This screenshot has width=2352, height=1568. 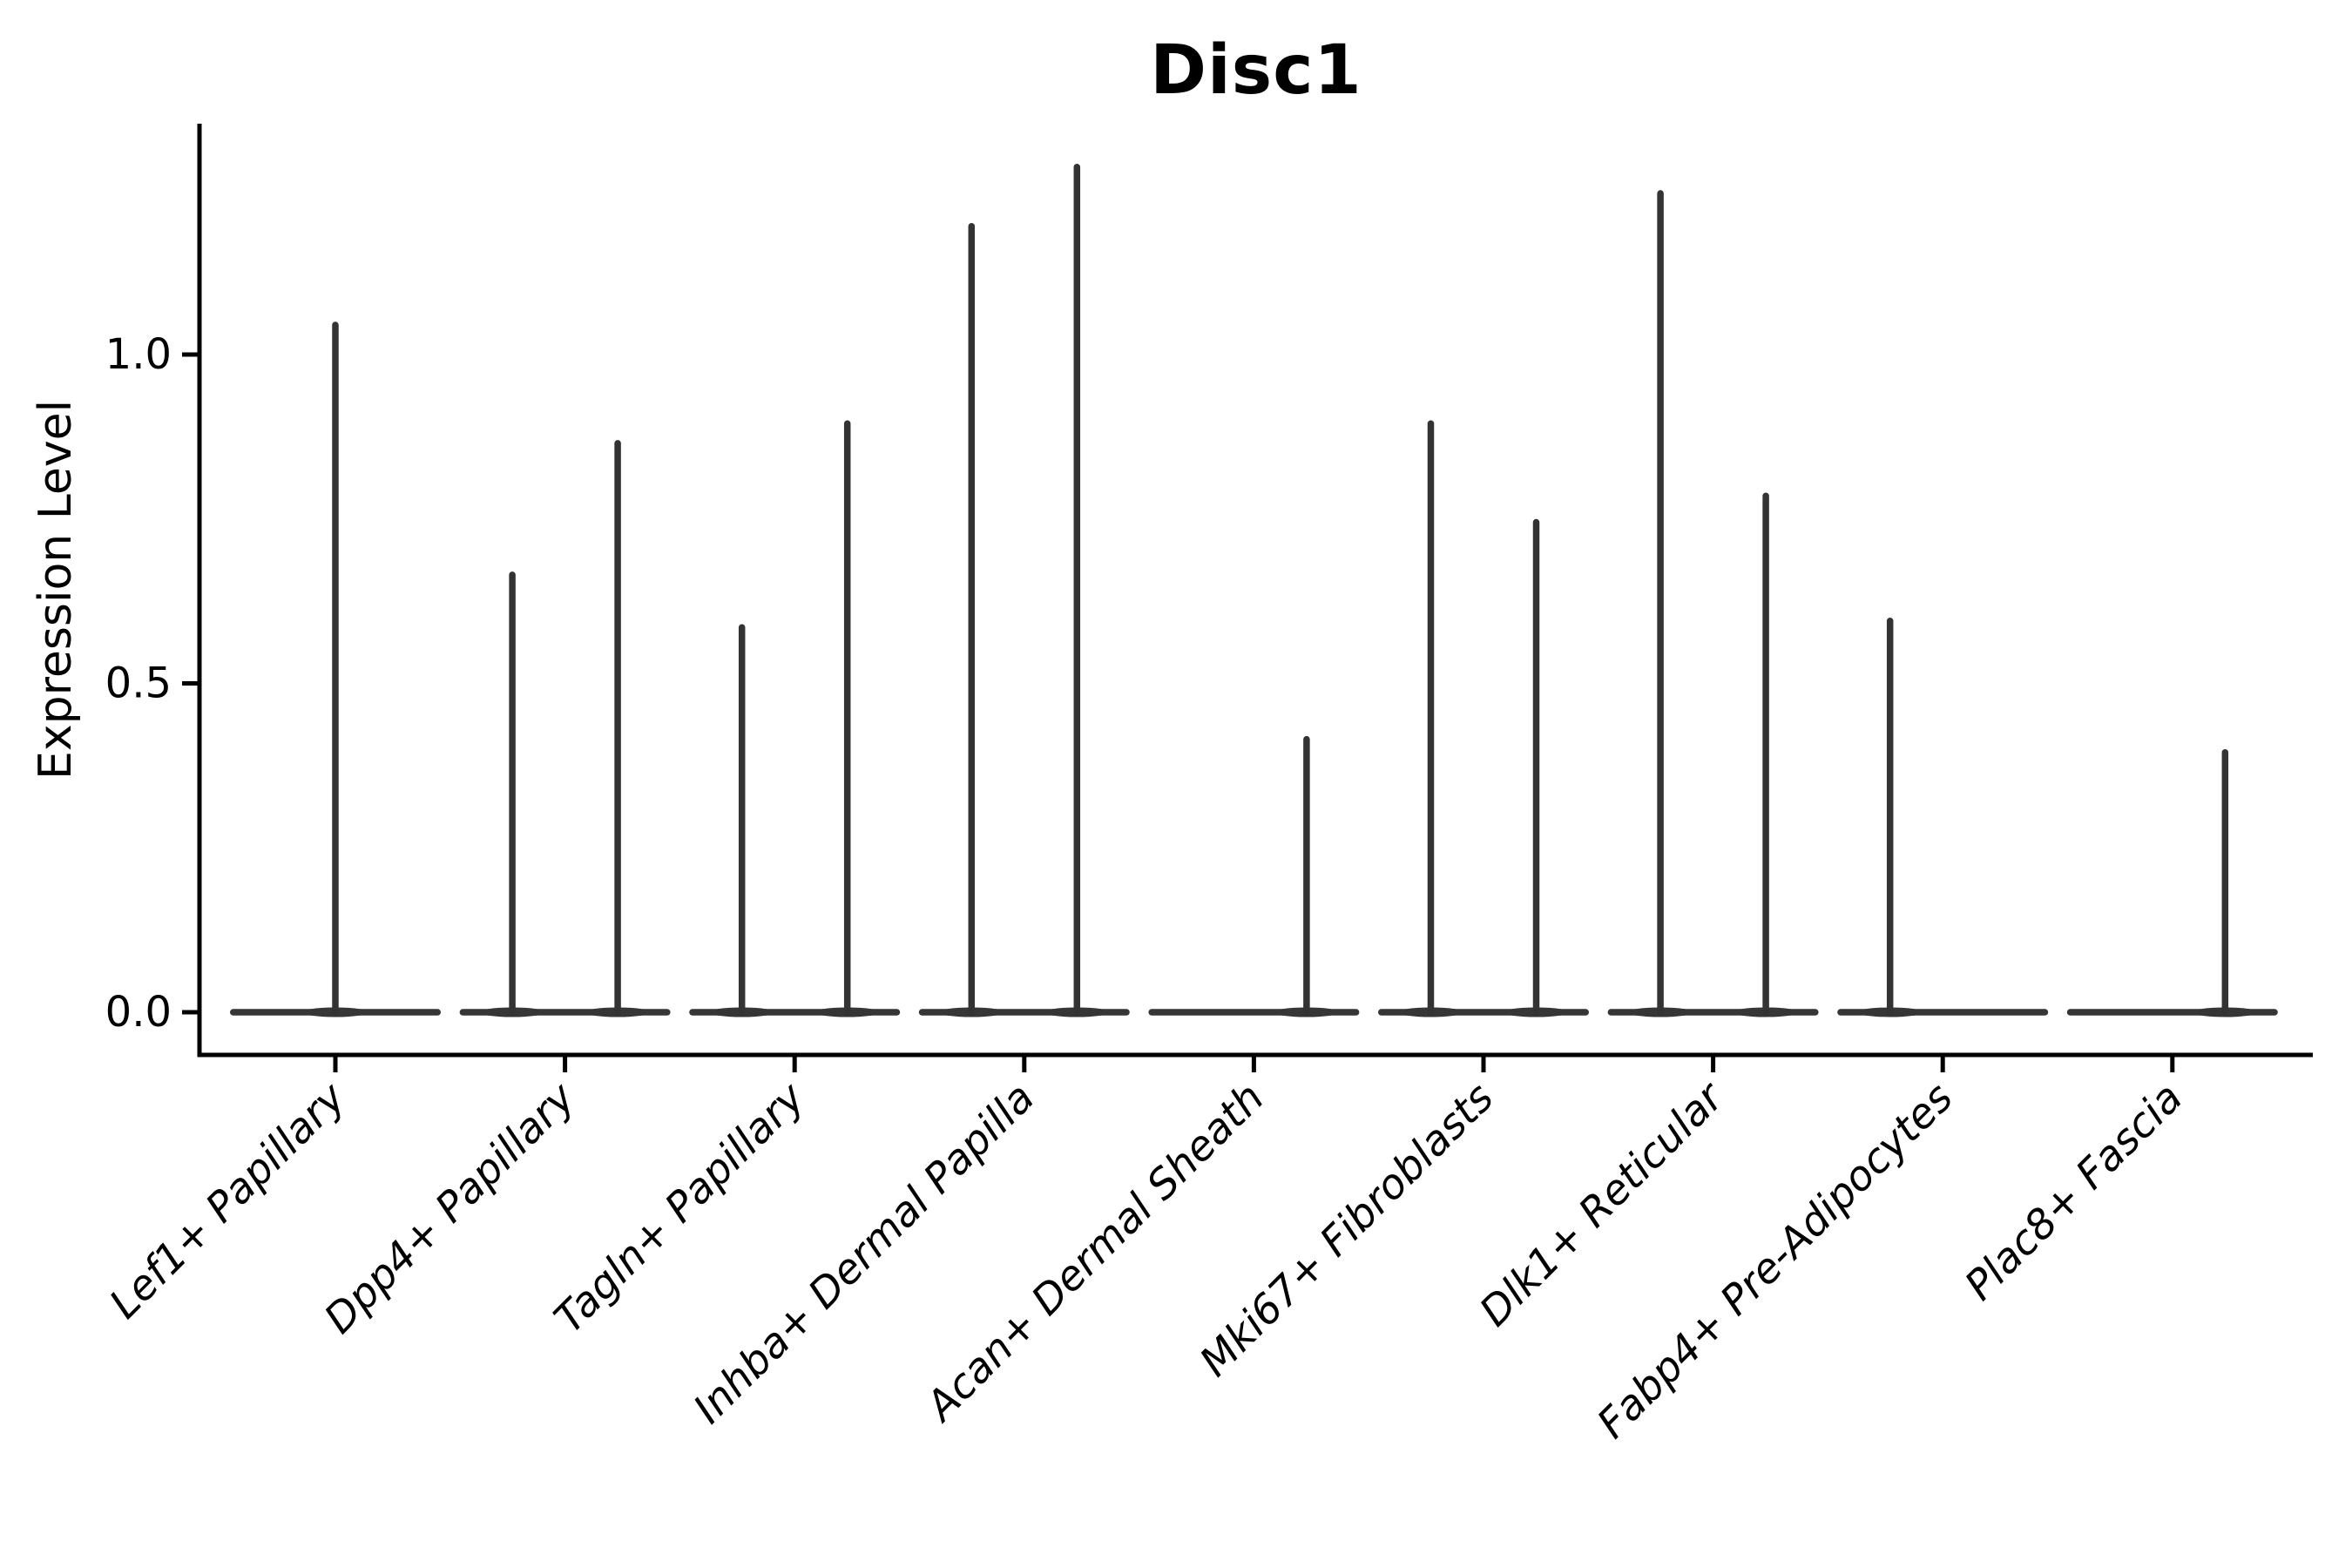 What do you see at coordinates (450, 1208) in the screenshot?
I see `x-tick-label: Dpp4+ Papillary` at bounding box center [450, 1208].